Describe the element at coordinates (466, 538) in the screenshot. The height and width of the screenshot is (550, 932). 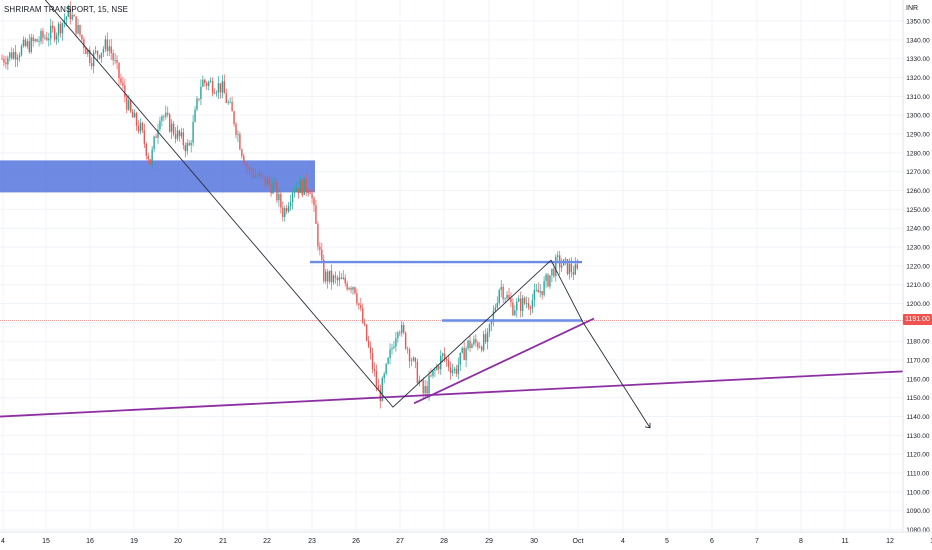
I see `time-axis: 4 15 16 19 20 21 22 23 26 27 28 29 30 Oct 4 5 6 7 8 11 12 13` at that location.